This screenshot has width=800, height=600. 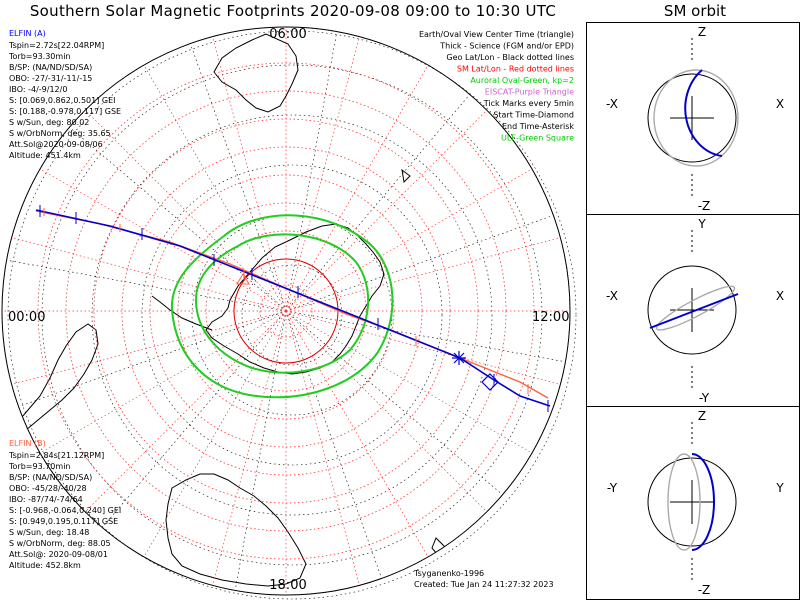 What do you see at coordinates (45, 565) in the screenshot?
I see `elfin-b-info-line: Altitude: 452.8km` at bounding box center [45, 565].